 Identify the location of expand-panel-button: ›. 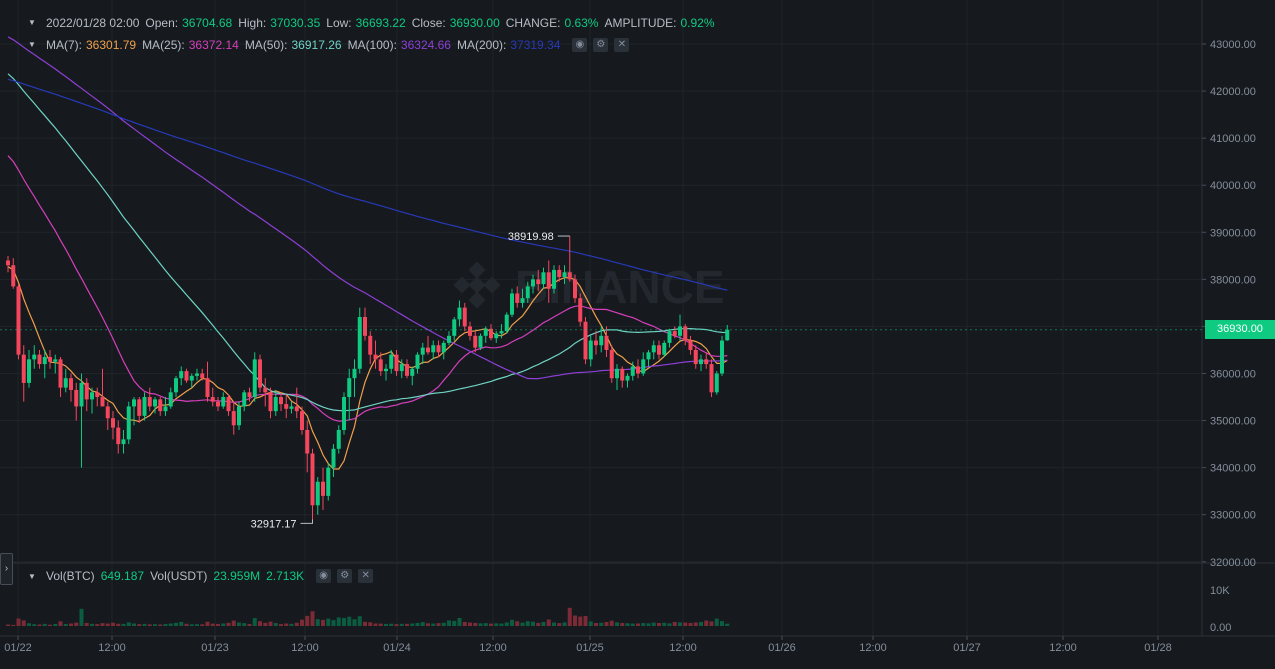
(6, 569).